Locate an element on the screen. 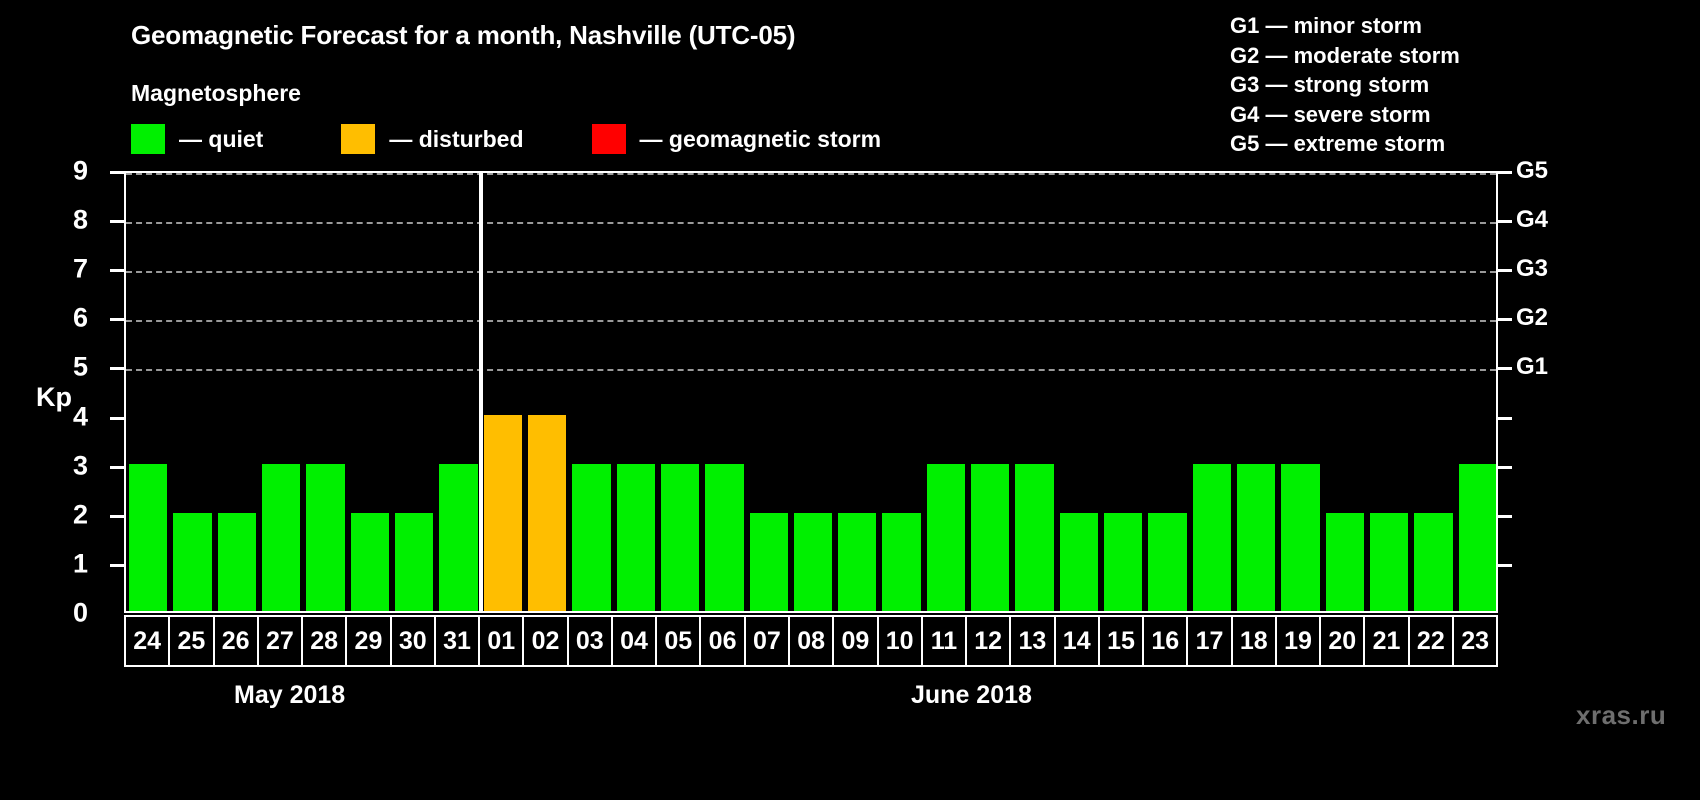 This screenshot has height=800, width=1700. legend-label-disturbed: — disturbed is located at coordinates (456, 138).